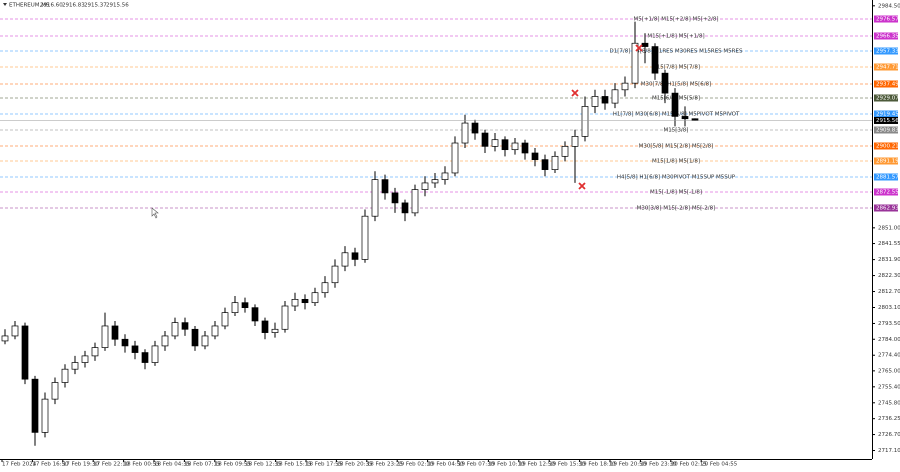  I want to click on level-price: 2919.45, so click(887, 115).